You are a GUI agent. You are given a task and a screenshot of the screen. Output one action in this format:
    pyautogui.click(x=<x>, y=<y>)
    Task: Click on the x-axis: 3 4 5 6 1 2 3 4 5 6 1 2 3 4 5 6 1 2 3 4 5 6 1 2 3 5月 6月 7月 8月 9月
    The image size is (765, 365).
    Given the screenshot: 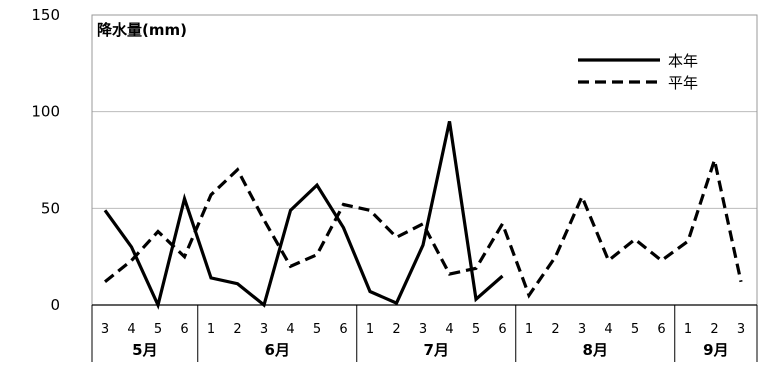 What is the action you would take?
    pyautogui.click(x=424, y=333)
    